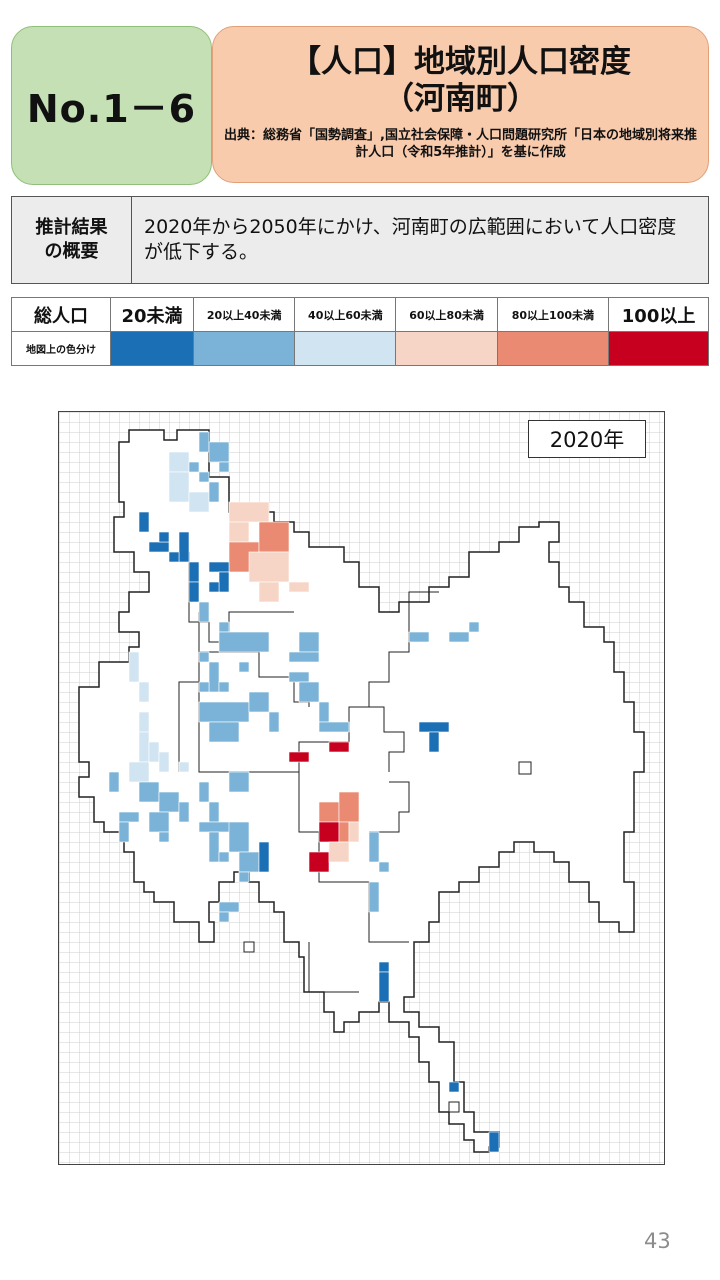 The width and height of the screenshot is (720, 1280). I want to click on section-number: No.1－6, so click(111, 109).